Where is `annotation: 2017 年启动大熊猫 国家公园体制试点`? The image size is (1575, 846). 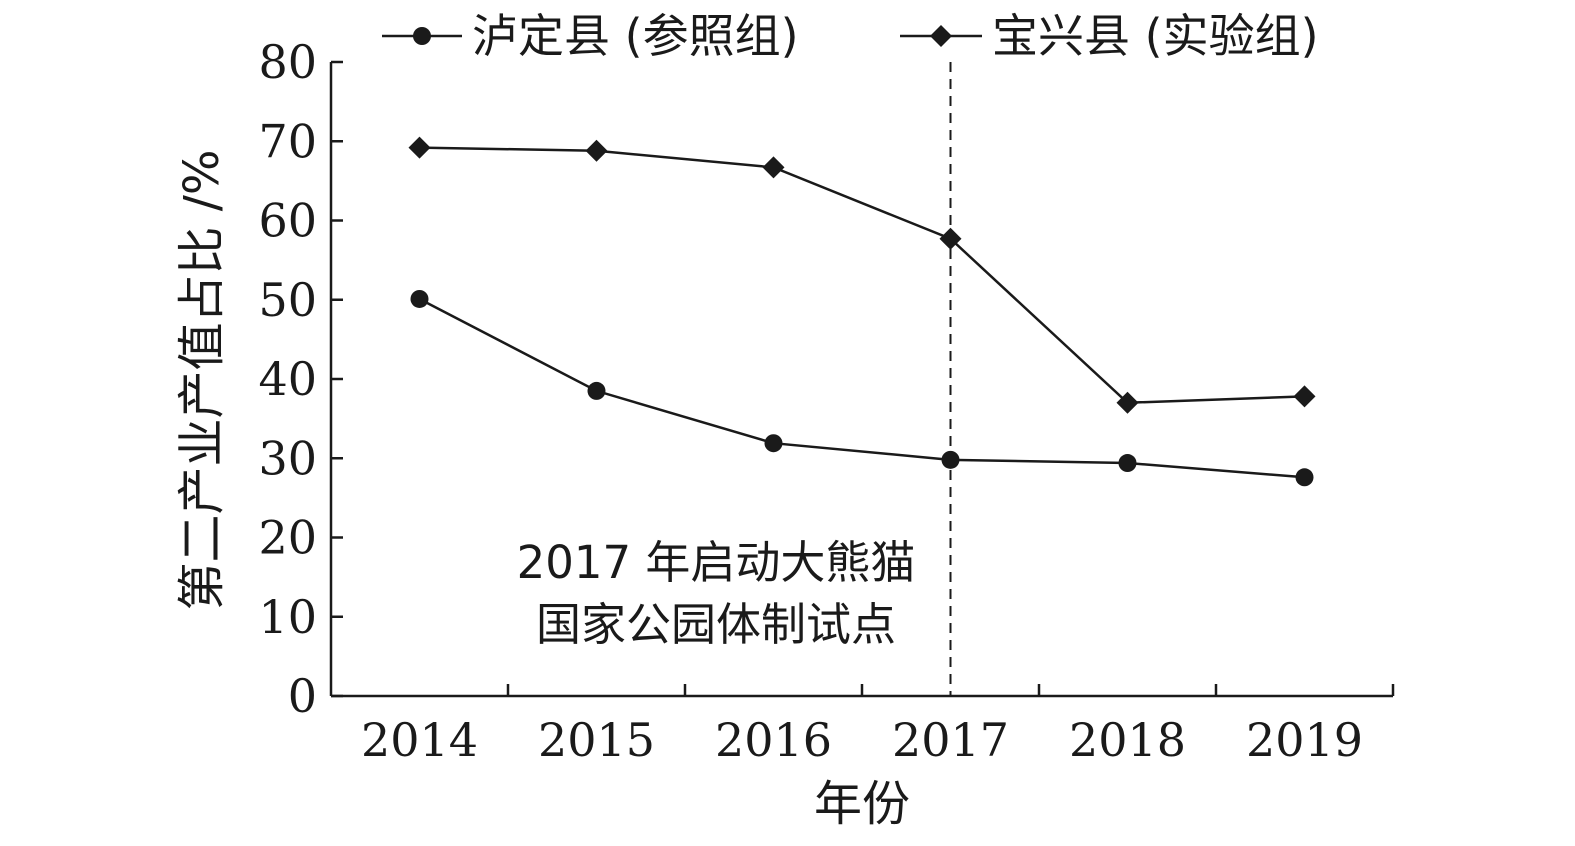 annotation: 2017 年启动大熊猫 国家公园体制试点 is located at coordinates (716, 593).